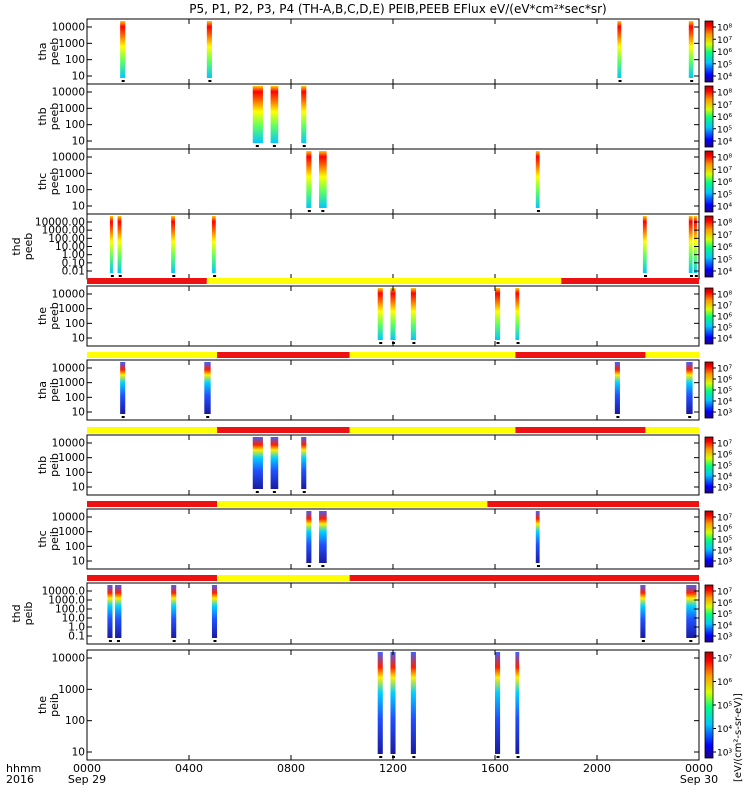 The height and width of the screenshot is (800, 750). Describe the element at coordinates (495, 768) in the screenshot. I see `time-tick-label: 1600` at that location.